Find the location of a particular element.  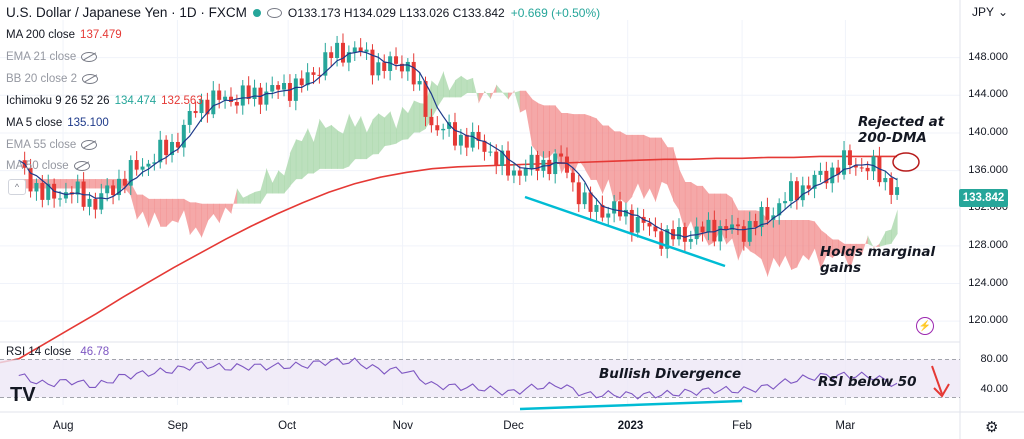

indicator-ema55: EMA 55 close is located at coordinates (52, 145).